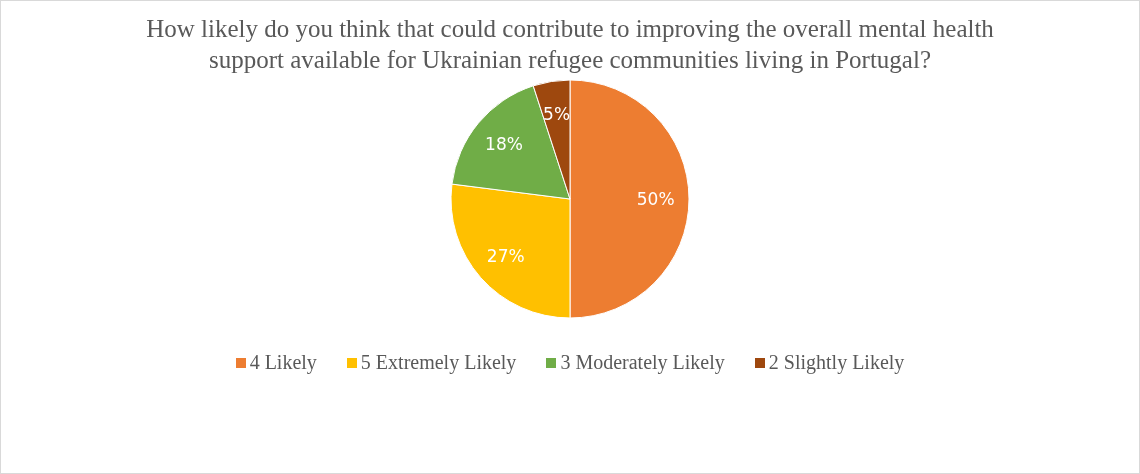 This screenshot has height=474, width=1140. I want to click on data-label: 5%, so click(557, 114).